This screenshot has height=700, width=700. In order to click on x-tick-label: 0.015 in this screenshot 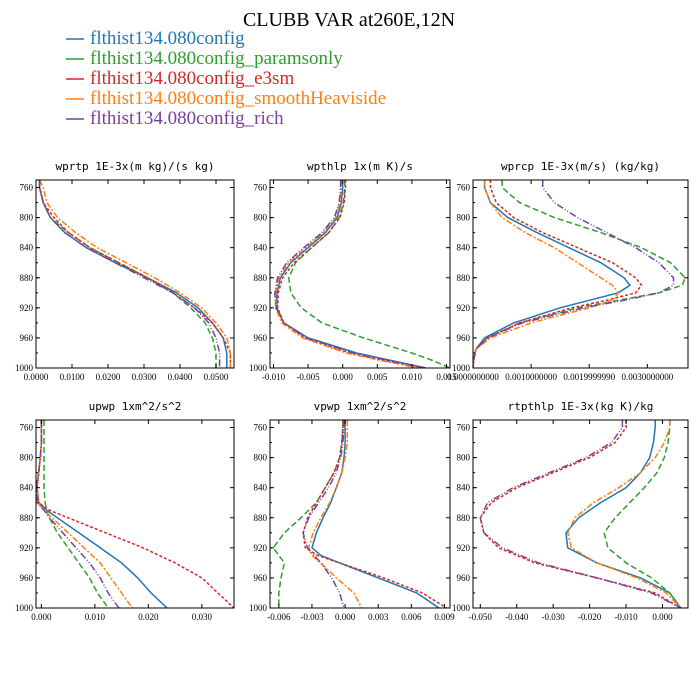, I will do `click(446, 377)`.